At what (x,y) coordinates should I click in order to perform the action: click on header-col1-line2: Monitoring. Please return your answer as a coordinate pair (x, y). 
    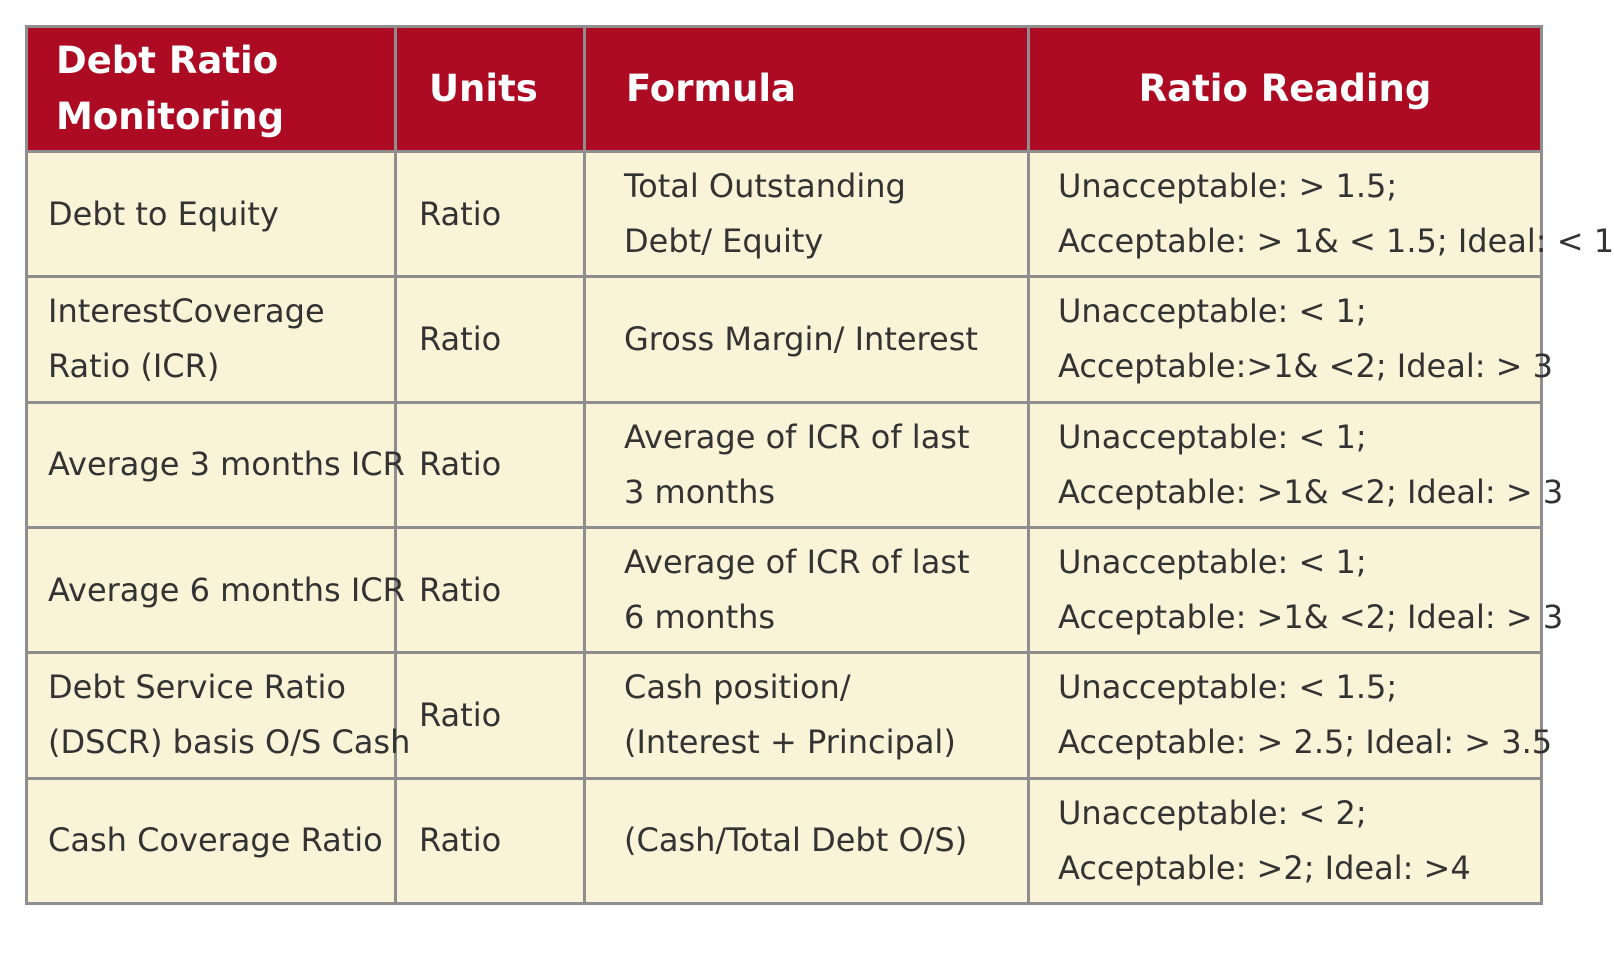
    Looking at the image, I should click on (170, 116).